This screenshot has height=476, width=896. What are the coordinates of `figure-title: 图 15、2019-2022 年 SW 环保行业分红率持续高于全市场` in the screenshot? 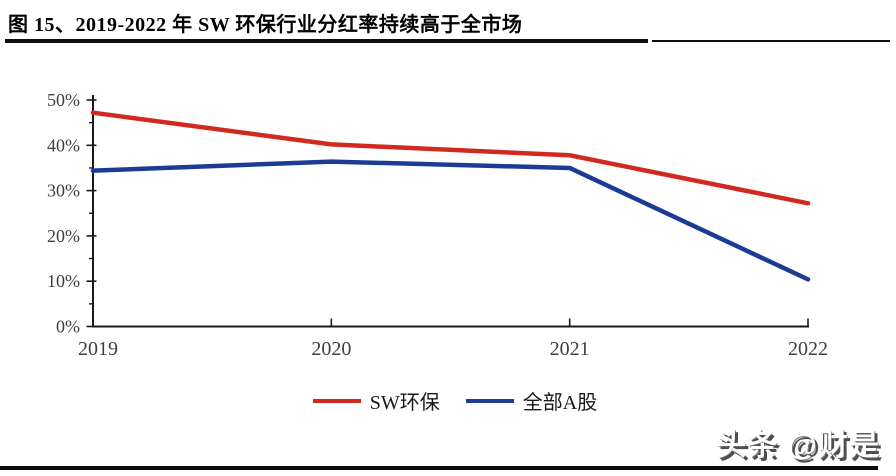 It's located at (265, 25).